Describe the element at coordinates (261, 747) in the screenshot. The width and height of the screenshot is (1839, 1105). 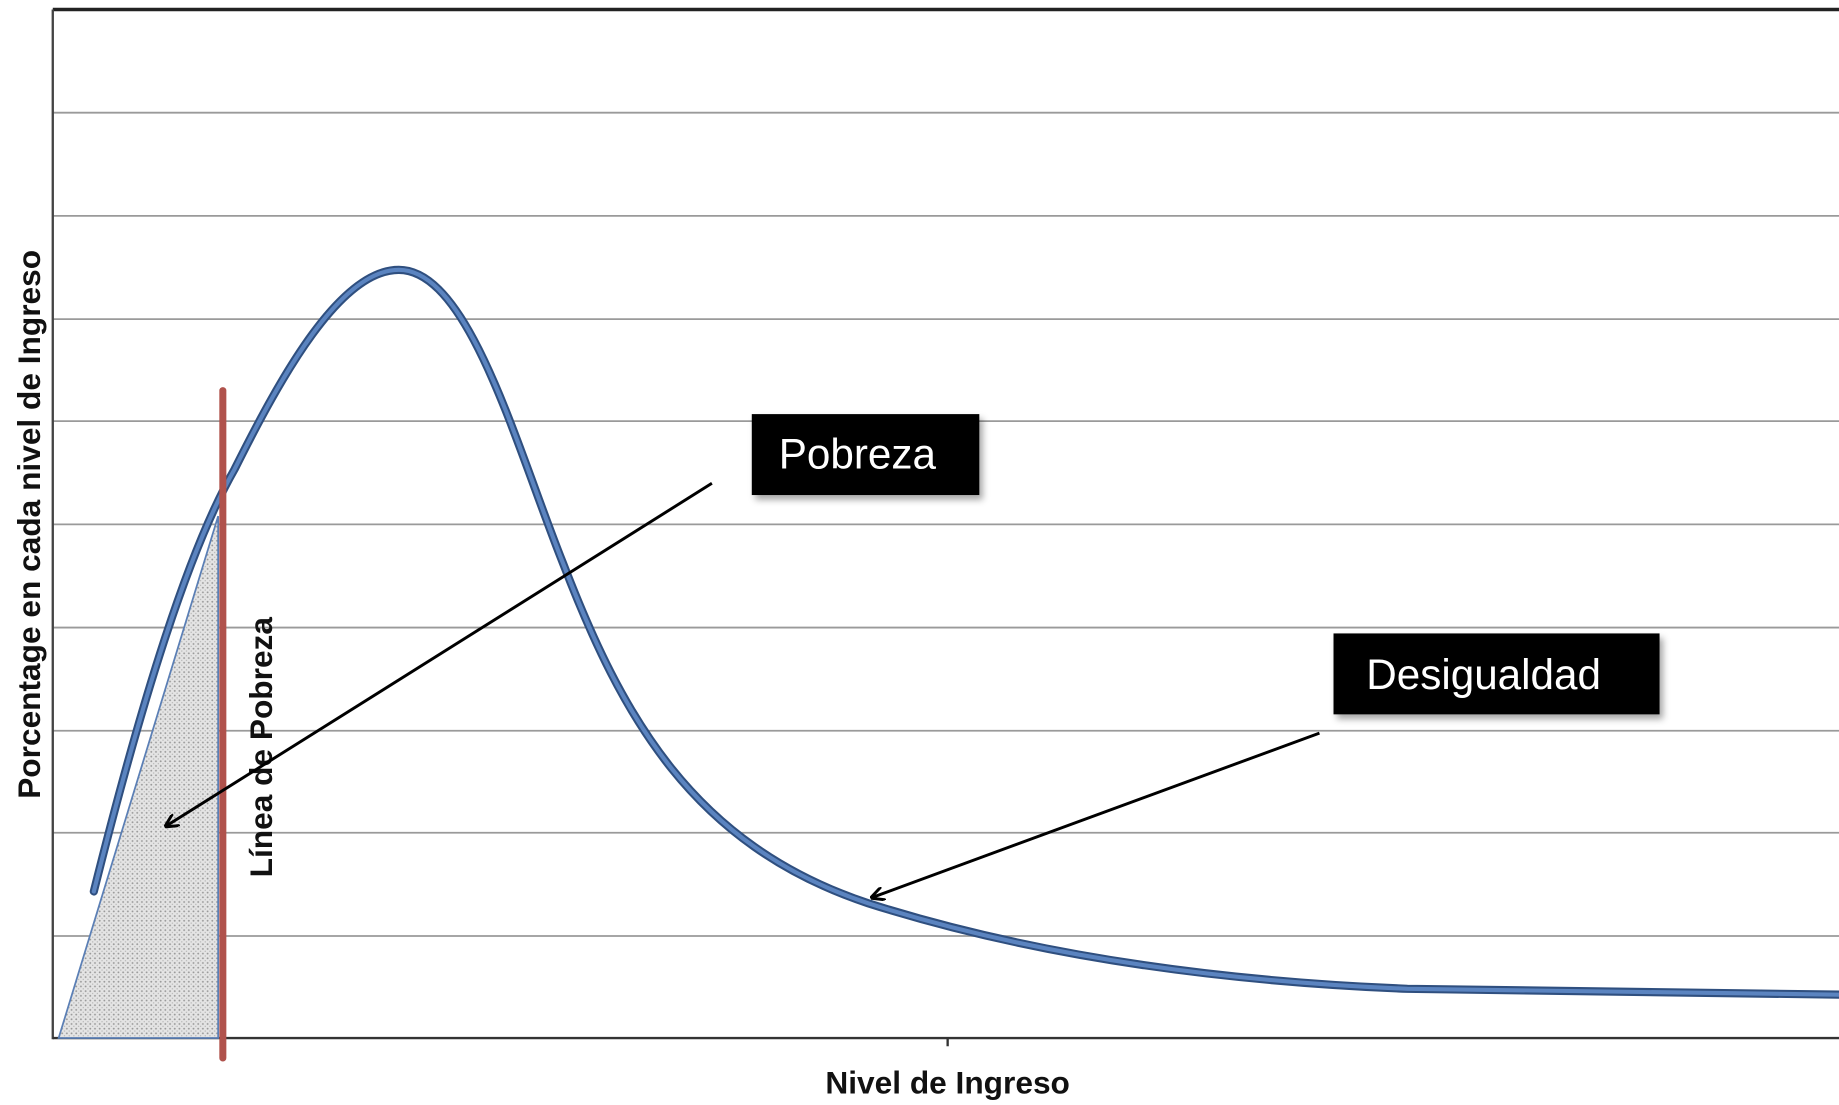
I see `poverty-line-label: Línea de Pobreza` at that location.